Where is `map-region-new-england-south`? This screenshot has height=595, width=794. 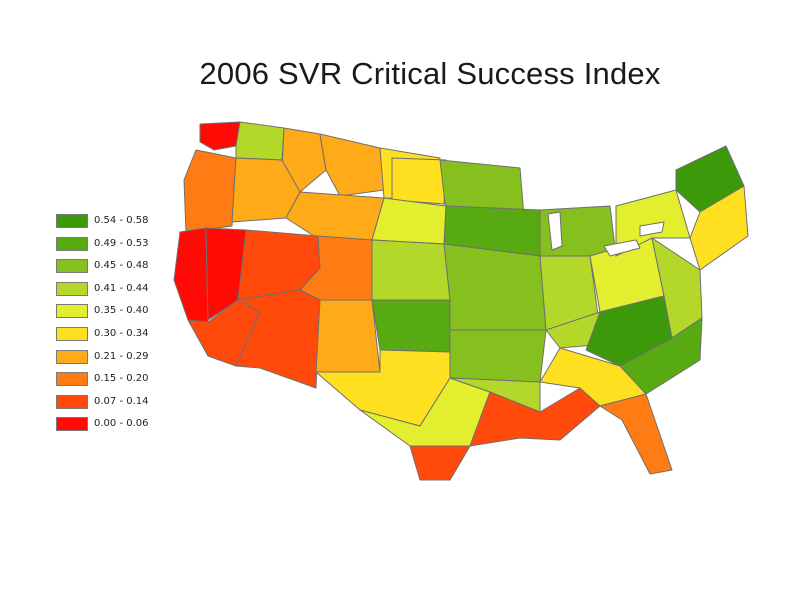 map-region-new-england-south is located at coordinates (719, 228).